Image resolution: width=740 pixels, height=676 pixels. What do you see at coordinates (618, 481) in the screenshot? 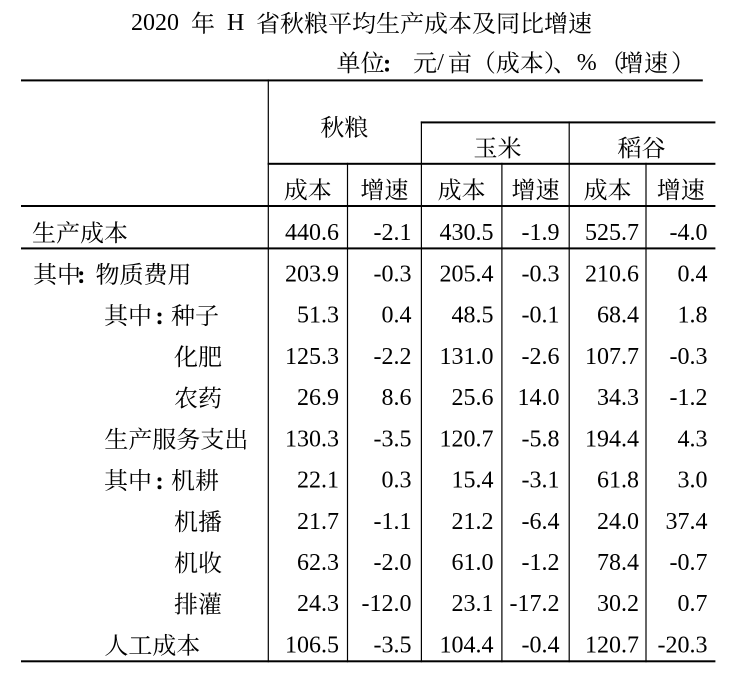
I see `svg-text: 61.8` at bounding box center [618, 481].